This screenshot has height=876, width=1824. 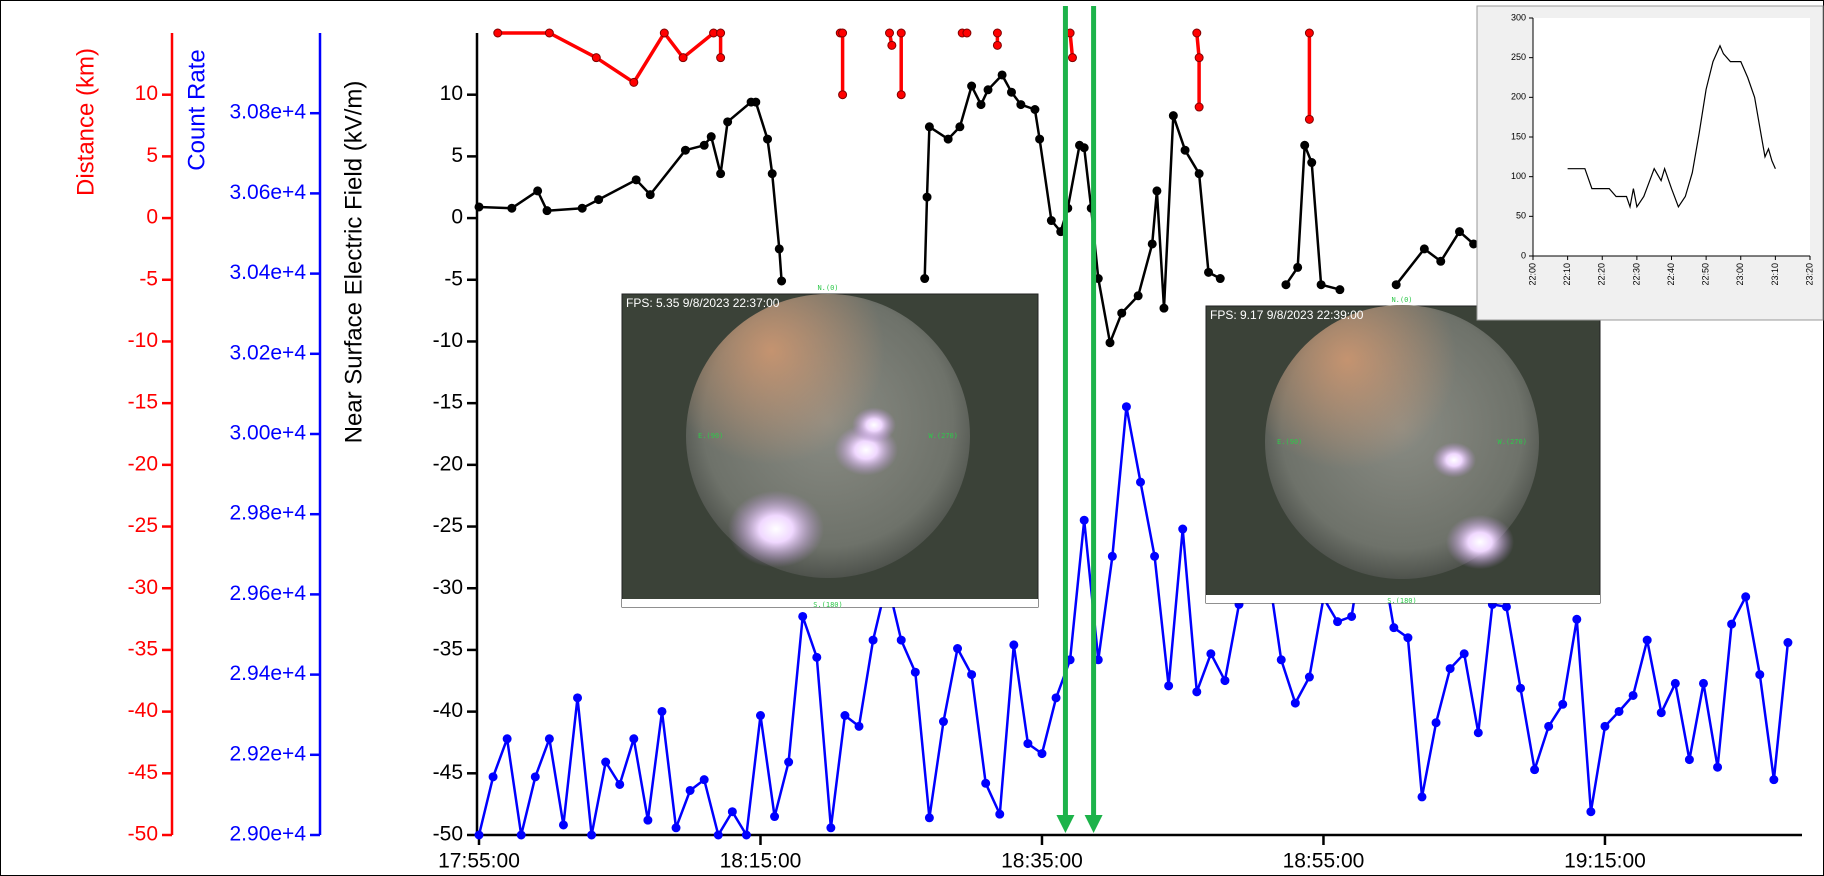 What do you see at coordinates (146, 93) in the screenshot?
I see `y-tick-label: 10` at bounding box center [146, 93].